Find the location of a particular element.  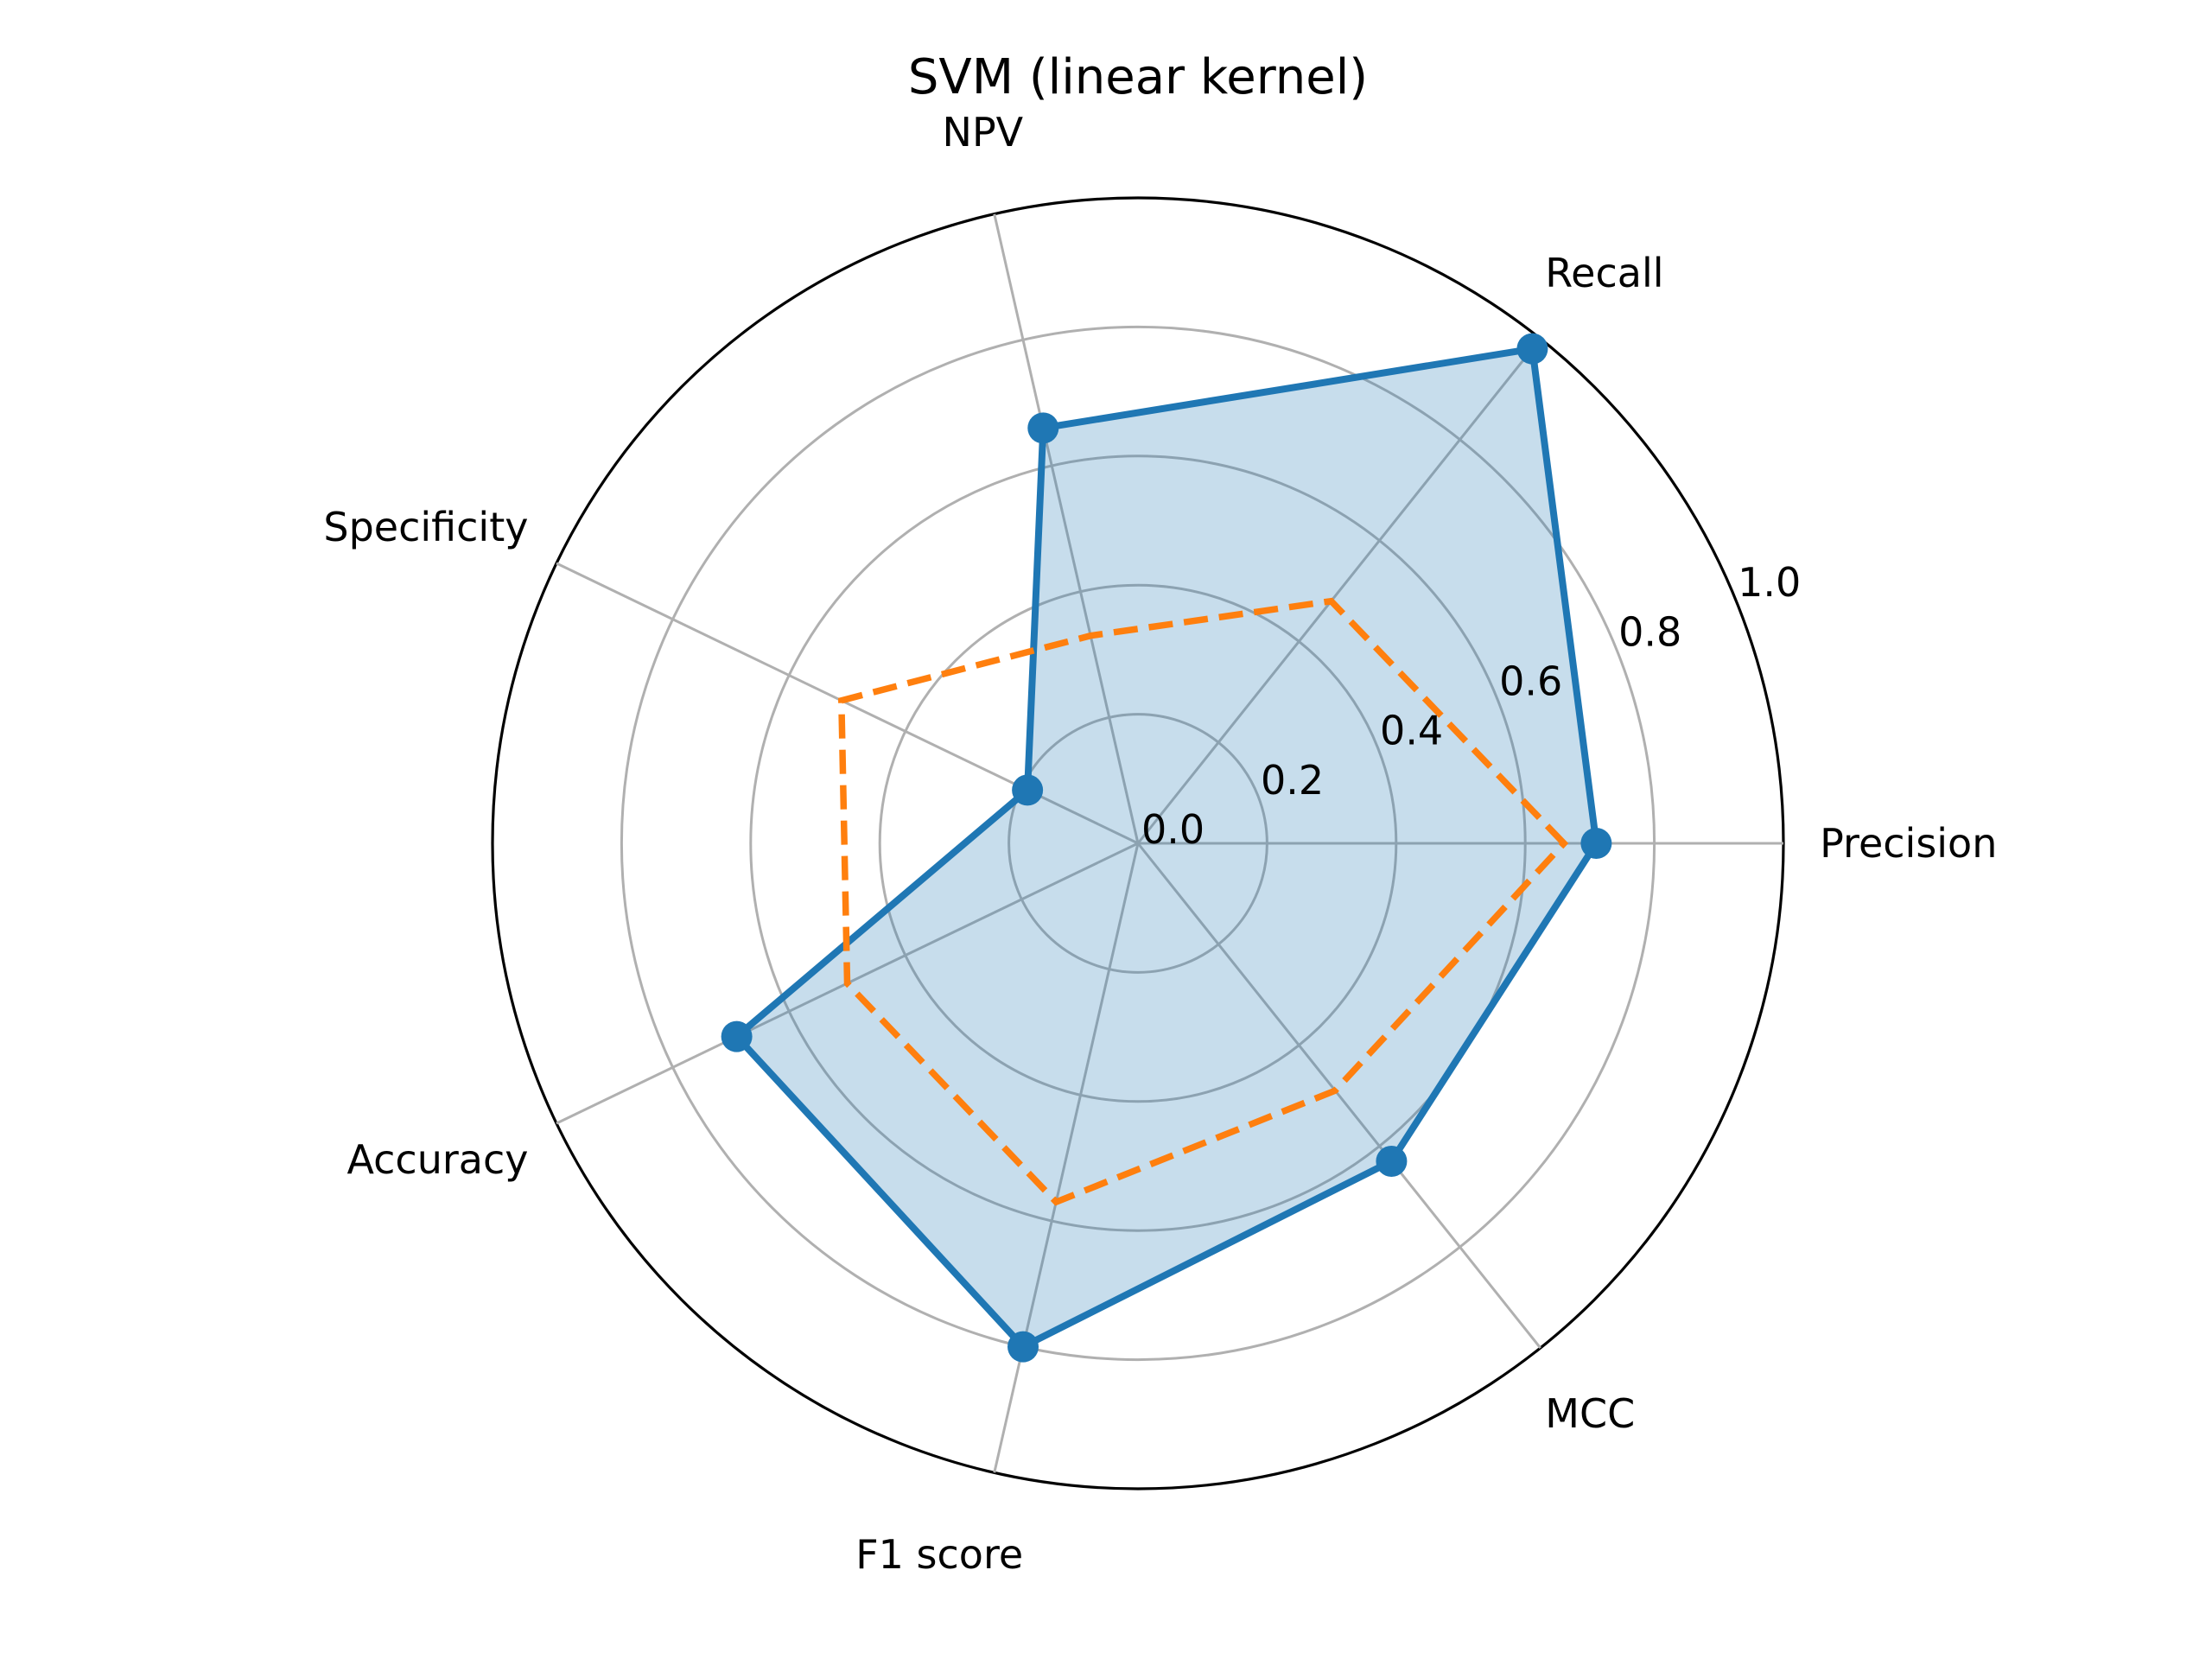

category-label-accuracy: Accuracy is located at coordinates (437, 1159).